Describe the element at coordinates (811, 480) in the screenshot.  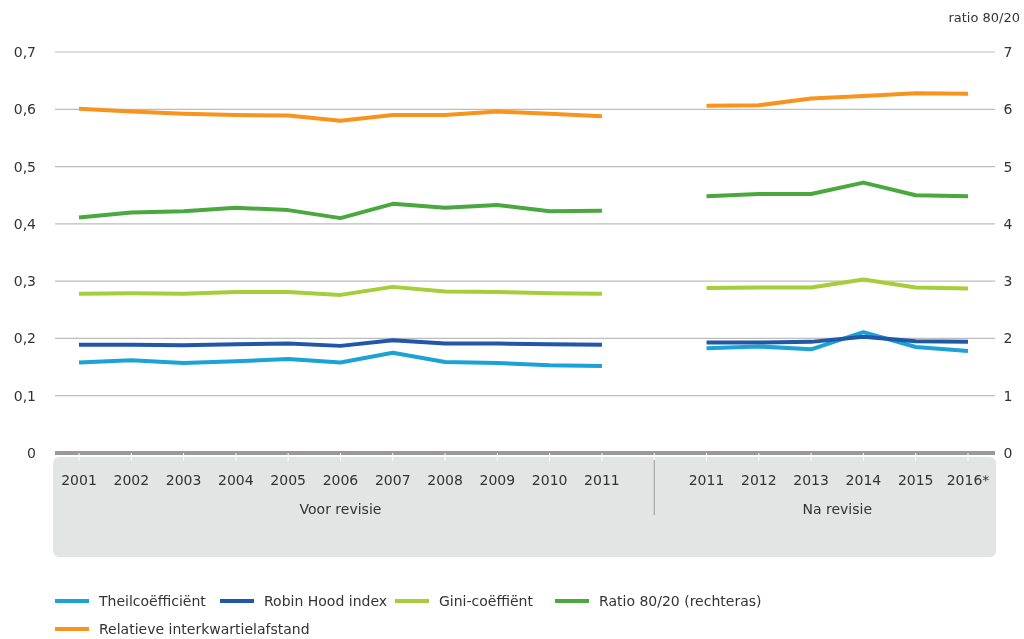
I see `x-tick-label: 2013` at that location.